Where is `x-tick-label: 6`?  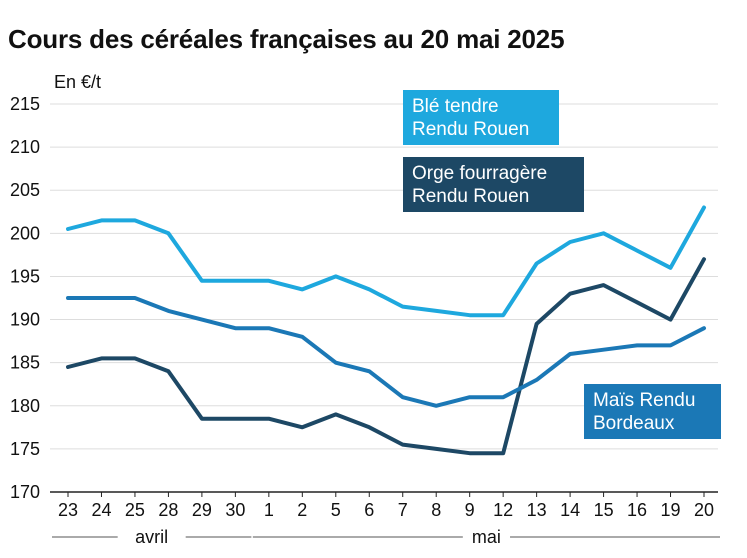 x-tick-label: 6 is located at coordinates (369, 510).